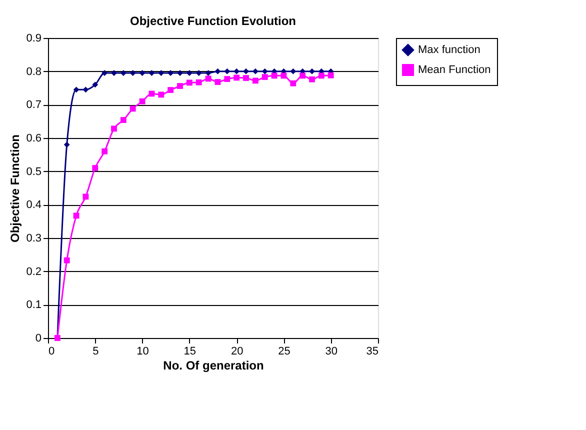  What do you see at coordinates (34, 38) in the screenshot?
I see `y-tick-label: 0.9` at bounding box center [34, 38].